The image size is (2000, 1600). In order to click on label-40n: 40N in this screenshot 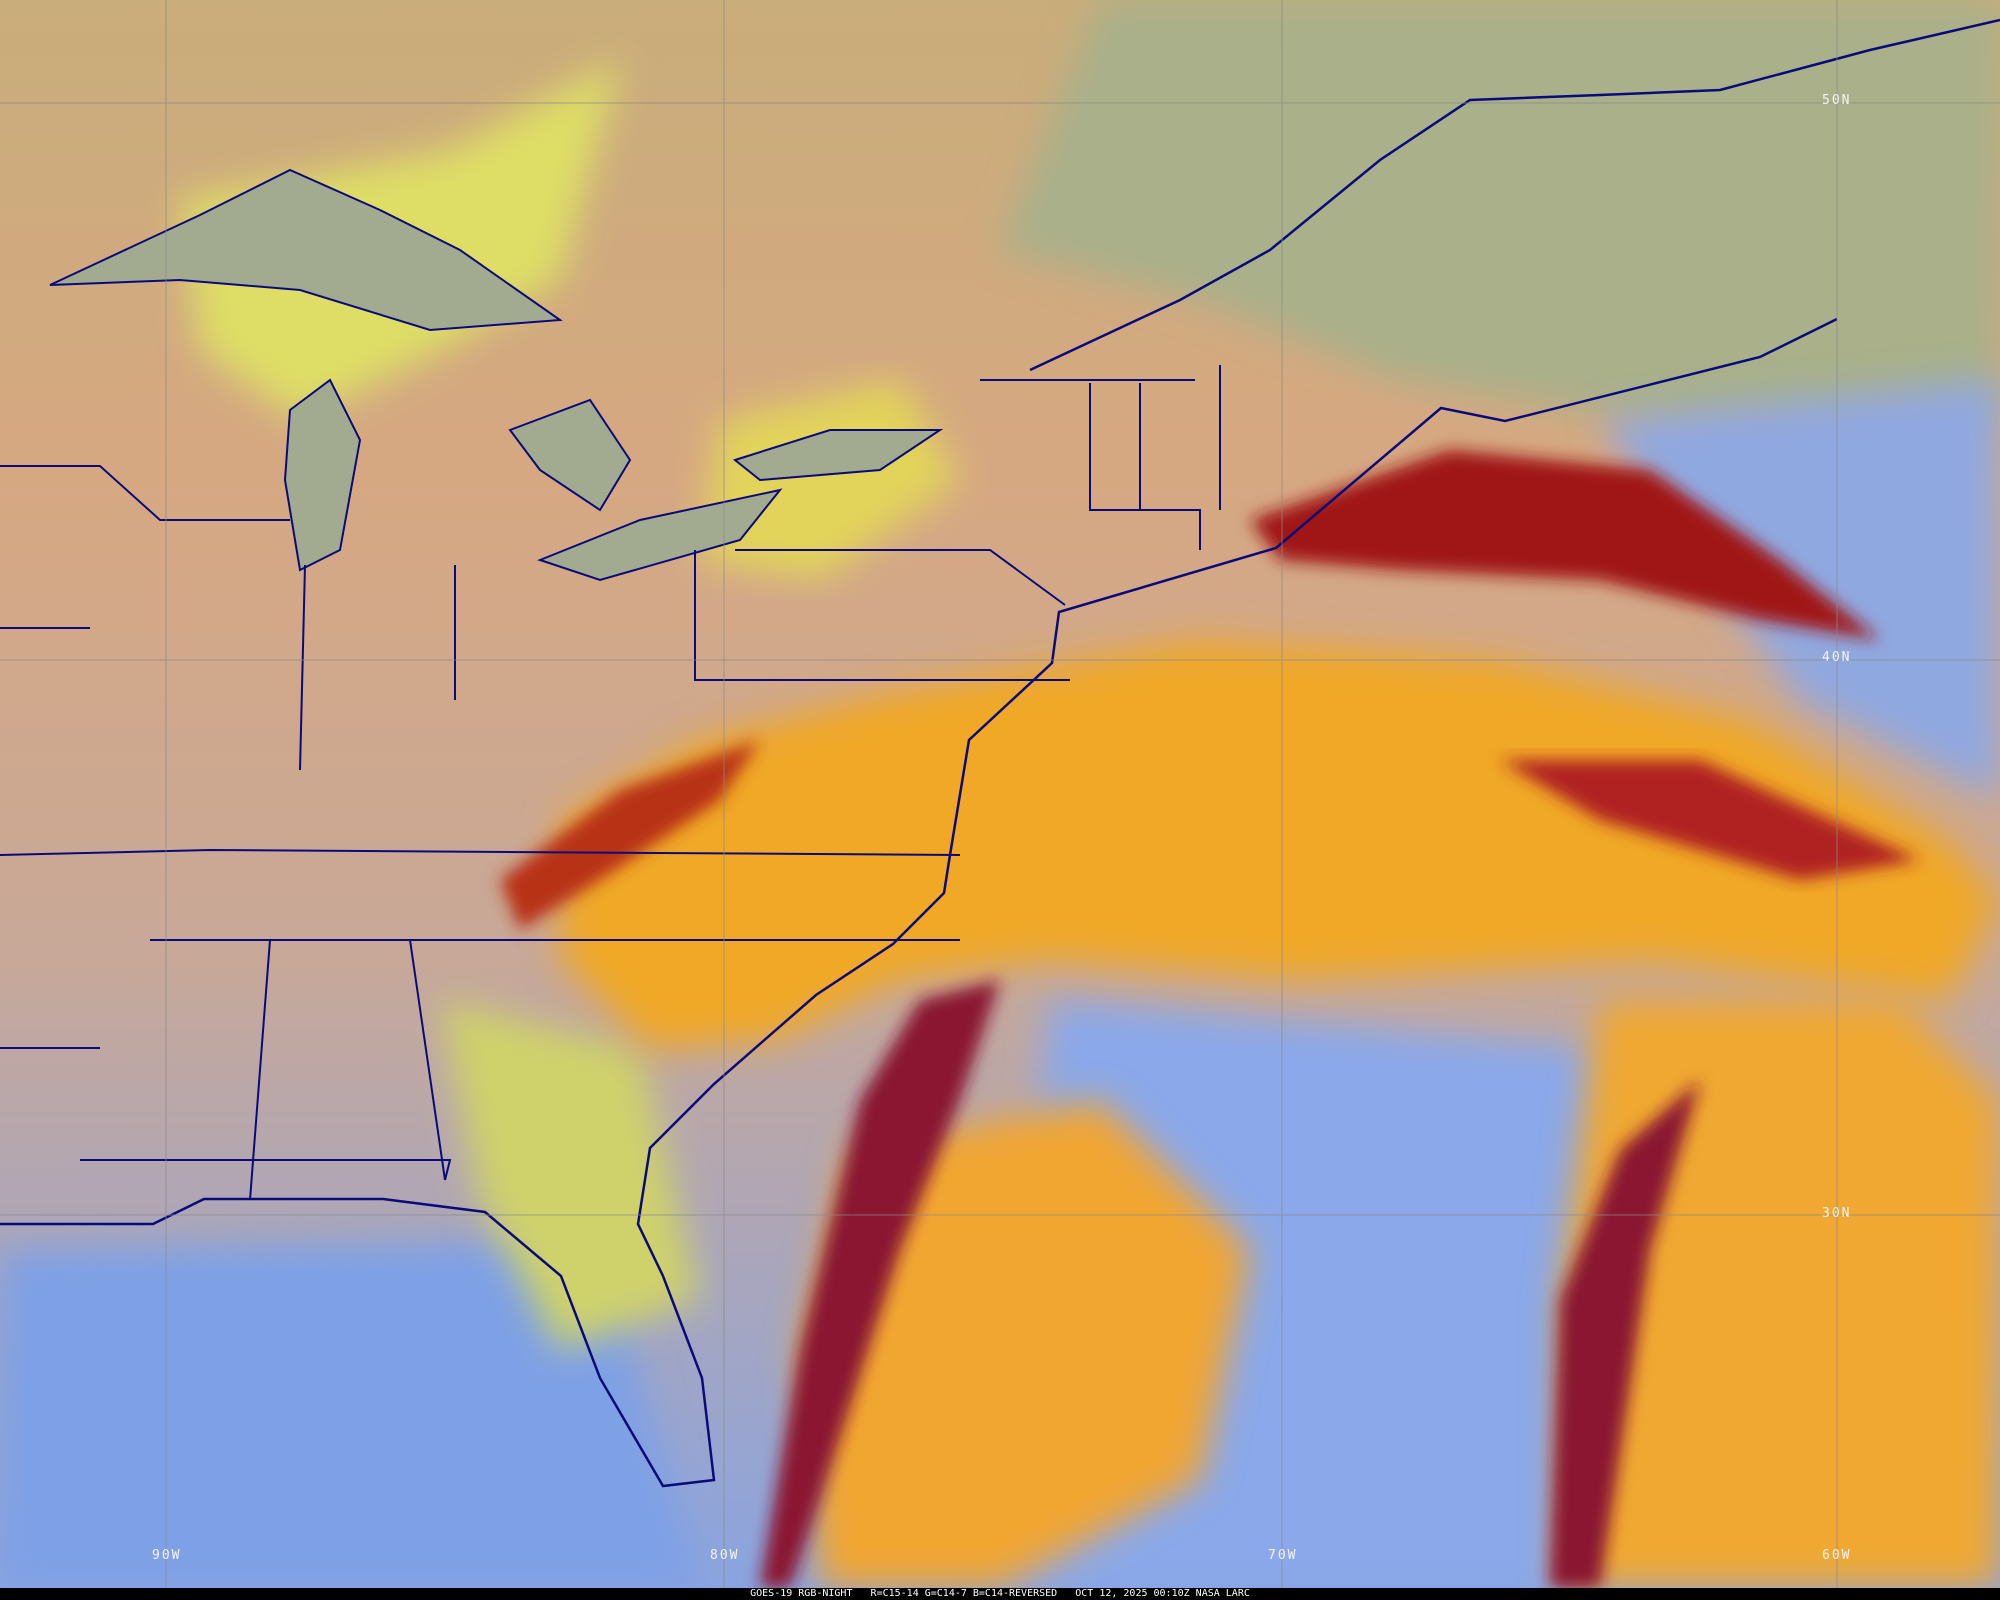, I will do `click(1837, 657)`.